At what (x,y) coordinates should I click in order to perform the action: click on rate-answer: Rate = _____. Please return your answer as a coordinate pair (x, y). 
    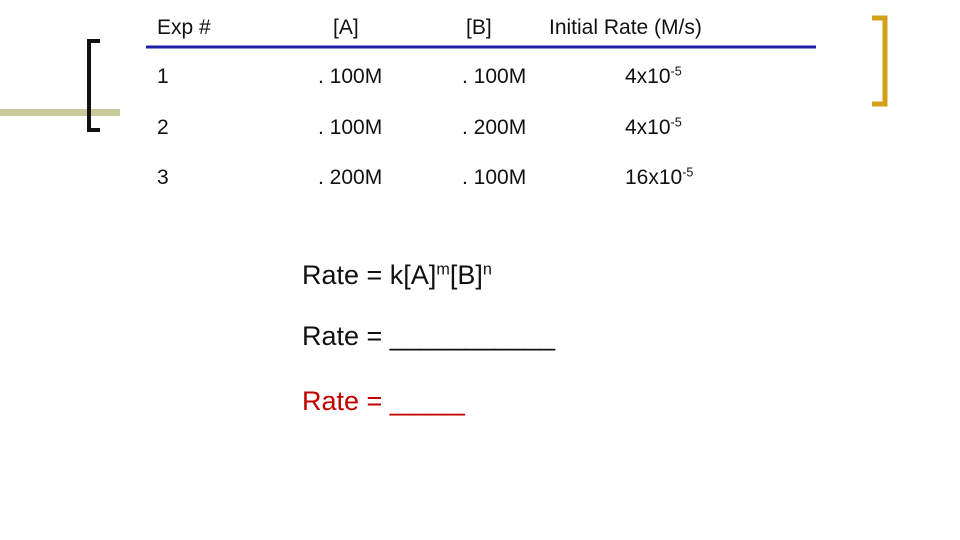
    Looking at the image, I should click on (383, 401).